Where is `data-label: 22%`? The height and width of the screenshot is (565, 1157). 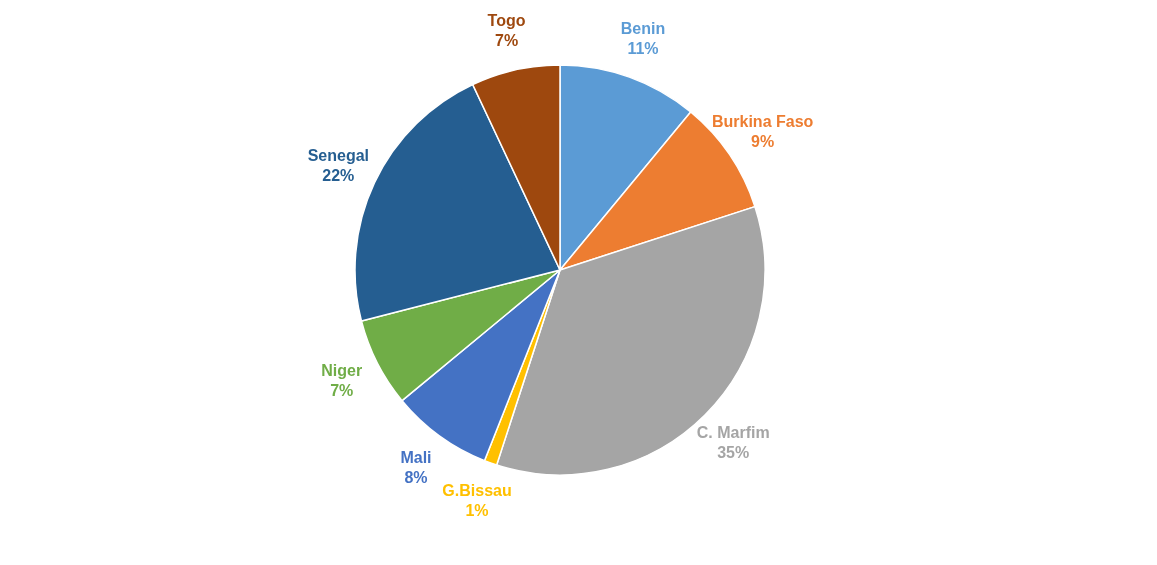 data-label: 22% is located at coordinates (338, 175).